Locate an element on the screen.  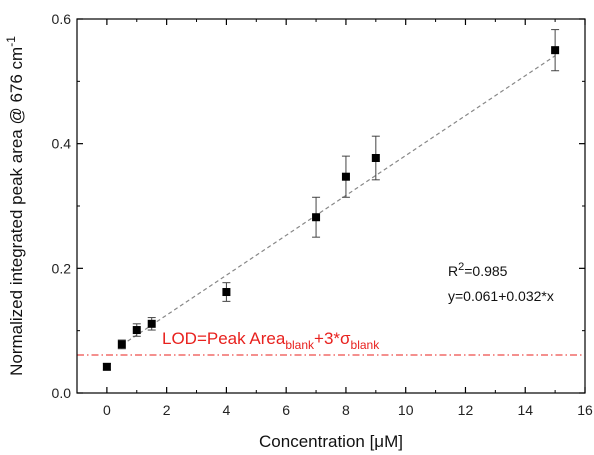
y-tick-label: 0.2 is located at coordinates (62, 268).